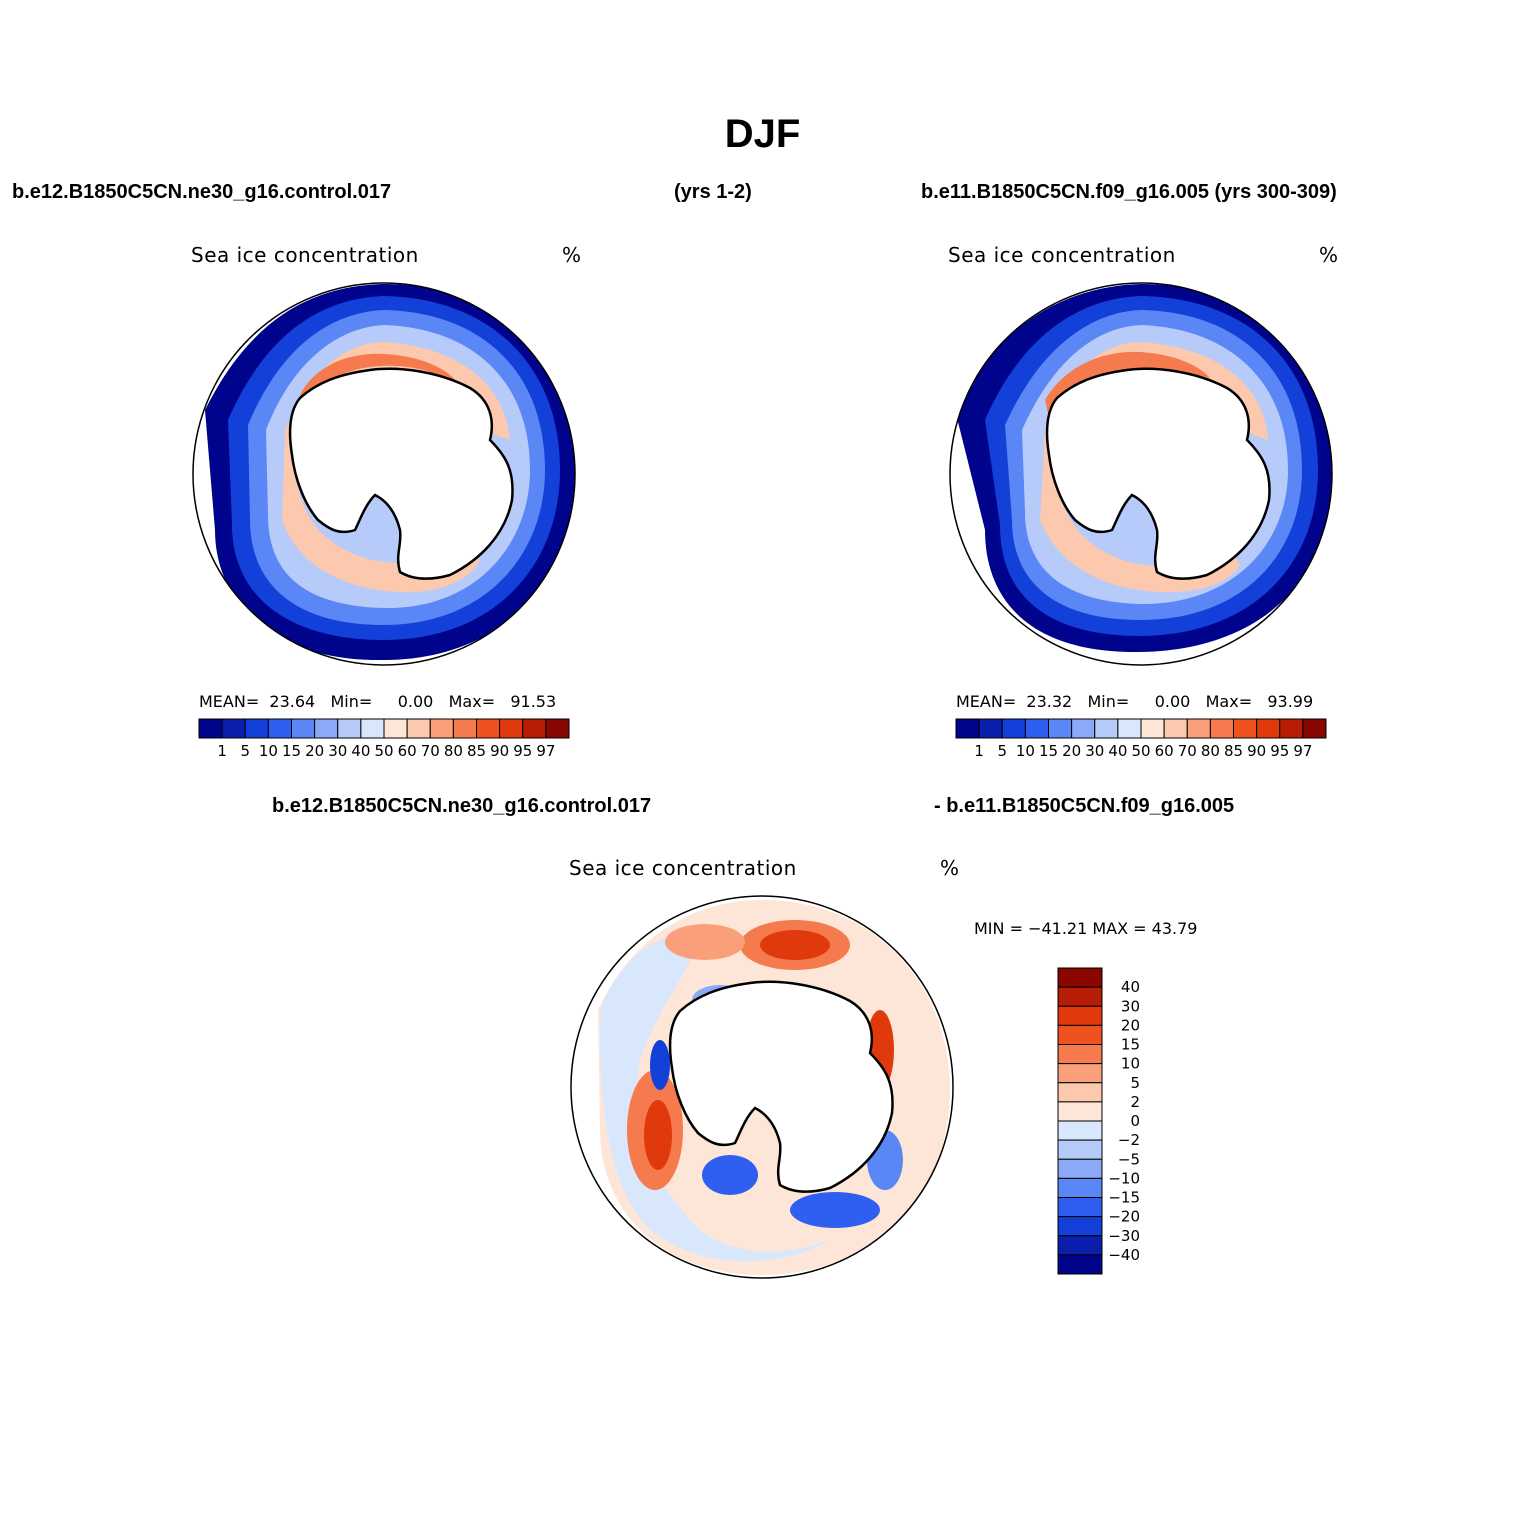 This screenshot has width=1525, height=1525. I want to click on diff-blue-lower, so click(730, 1175).